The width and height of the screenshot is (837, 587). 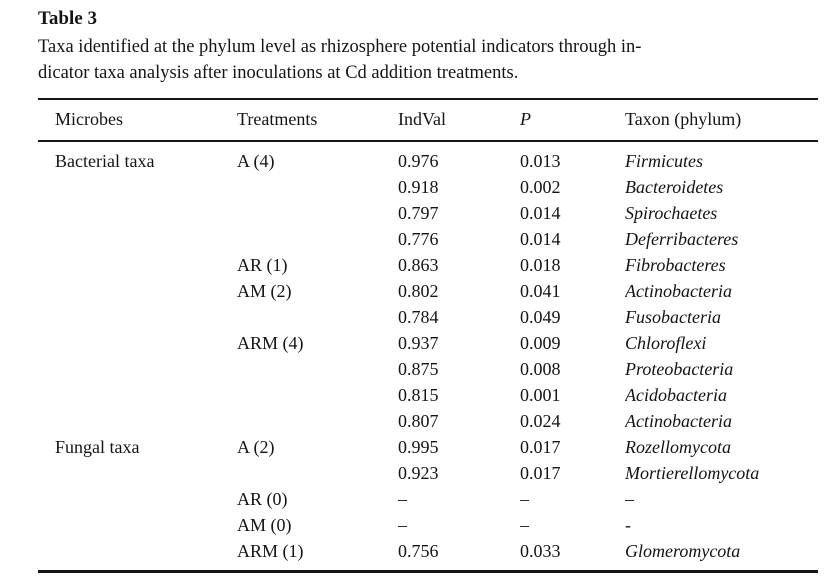 What do you see at coordinates (428, 525) in the screenshot?
I see `table-row: AM (0) – – -` at bounding box center [428, 525].